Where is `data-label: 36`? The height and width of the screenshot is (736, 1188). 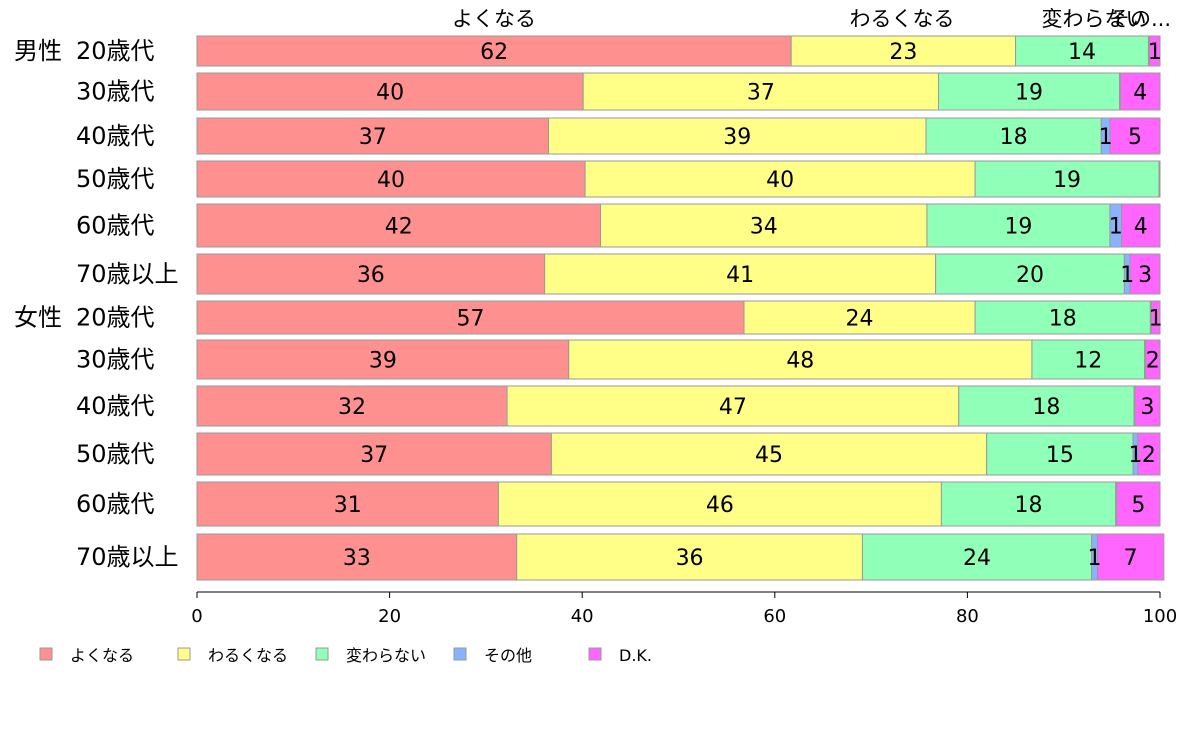 data-label: 36 is located at coordinates (690, 558).